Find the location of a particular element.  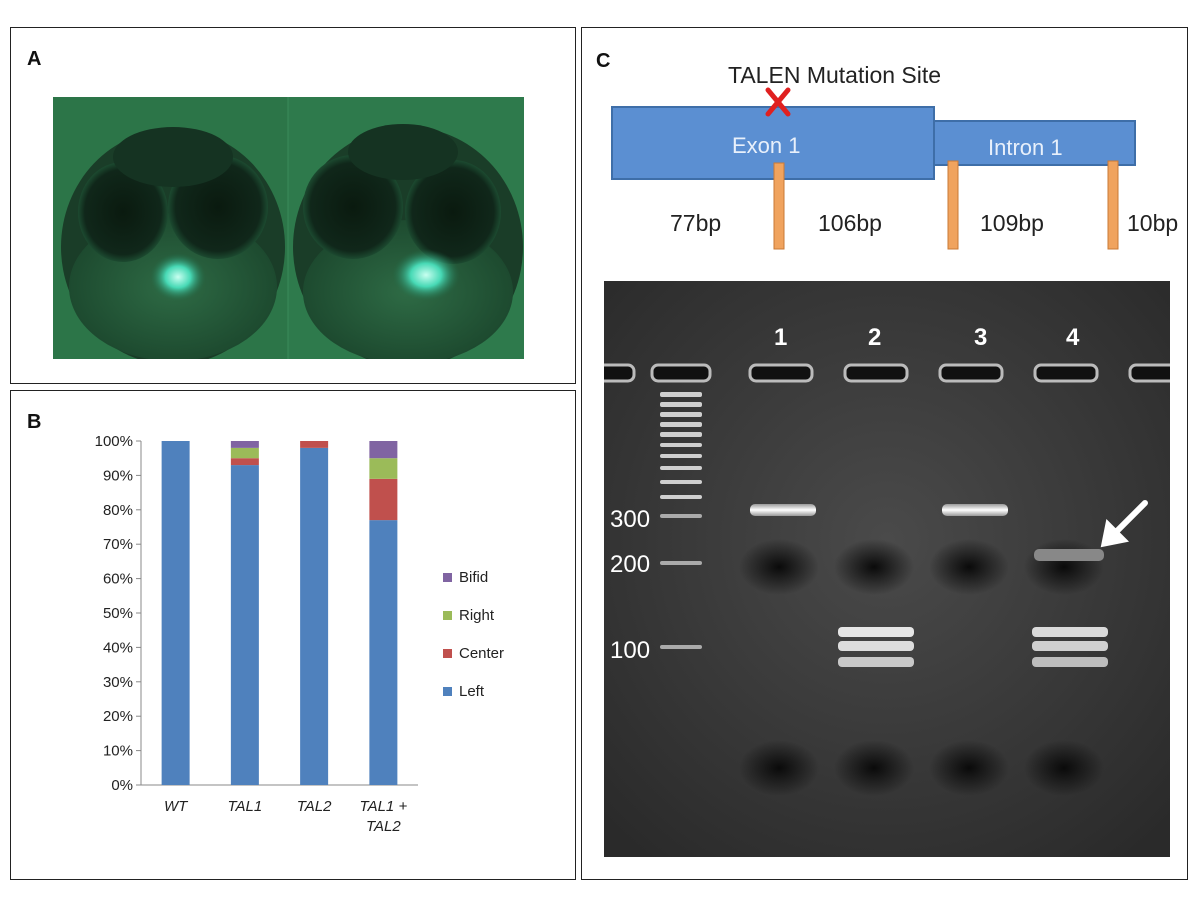

panel-a-label: A is located at coordinates (34, 59).